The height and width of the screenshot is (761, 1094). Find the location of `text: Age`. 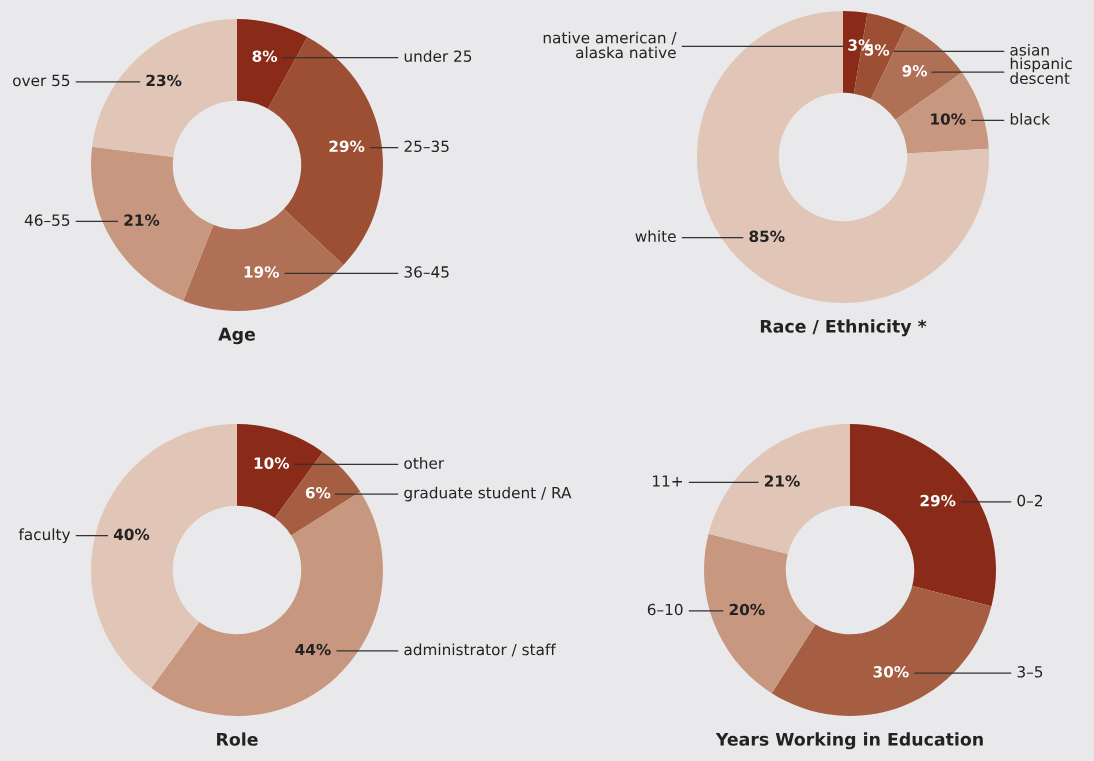

text: Age is located at coordinates (236, 336).